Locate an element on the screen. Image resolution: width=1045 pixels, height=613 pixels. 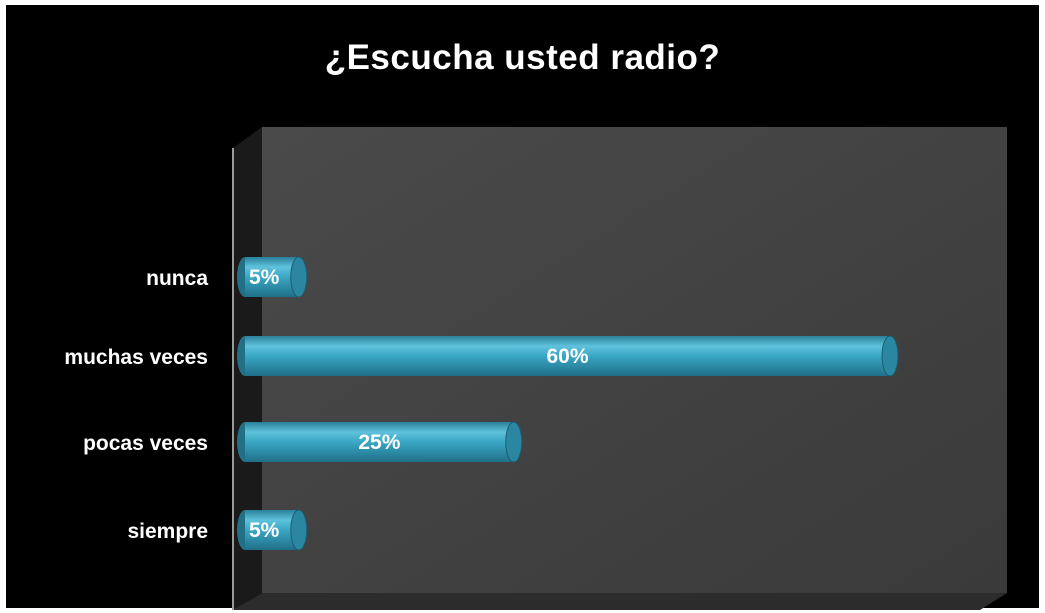
category-label: nunca is located at coordinates (177, 278).